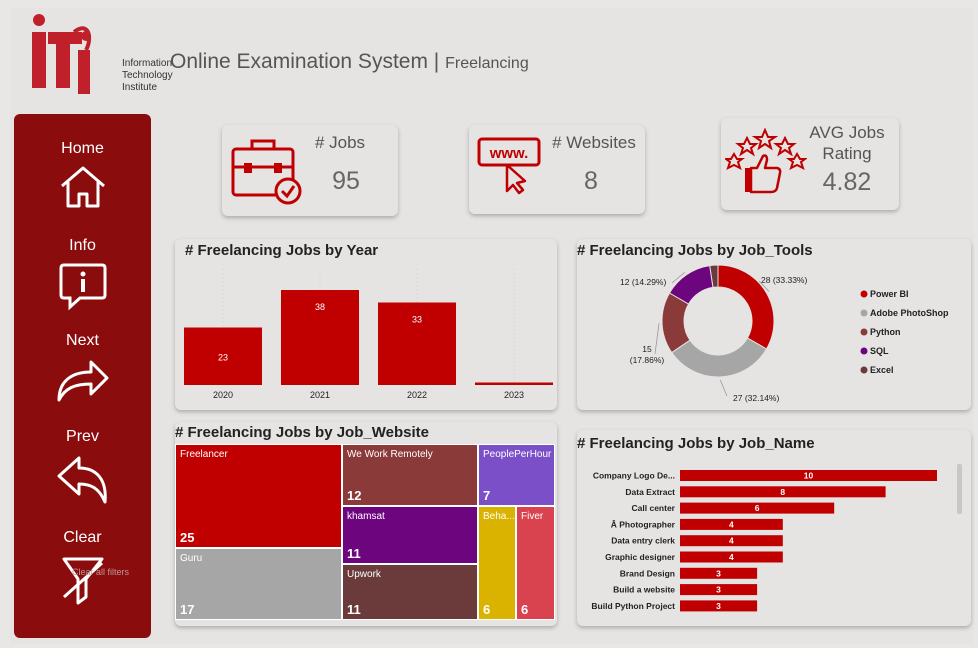 The image size is (978, 648). I want to click on kpi-jobs-label: # Jobs, so click(340, 142).